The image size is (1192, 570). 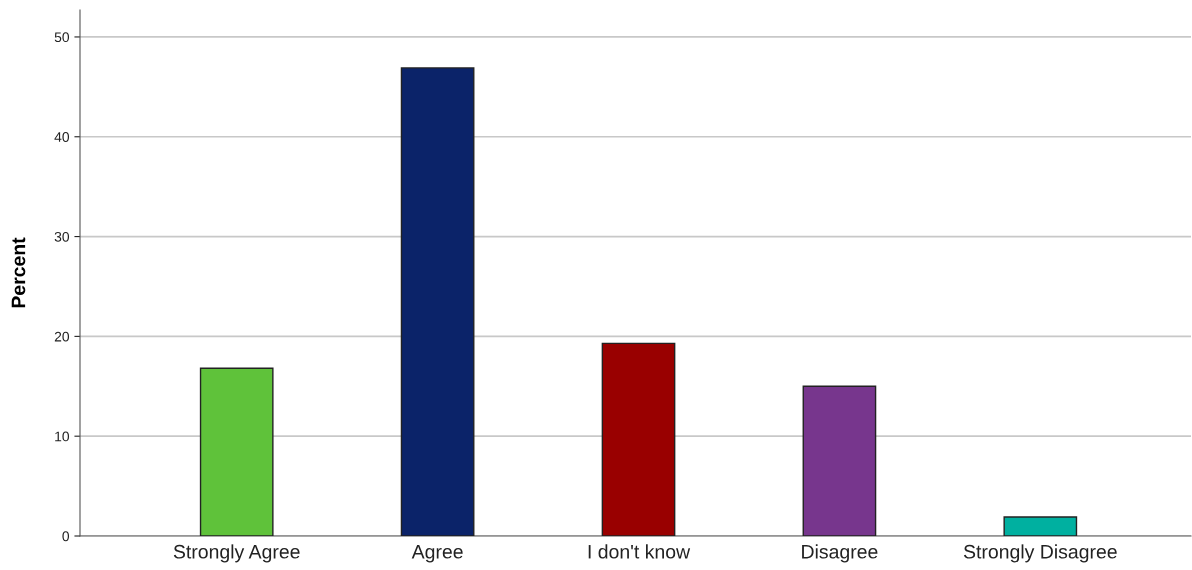 What do you see at coordinates (62, 137) in the screenshot?
I see `y-tick-label: 40` at bounding box center [62, 137].